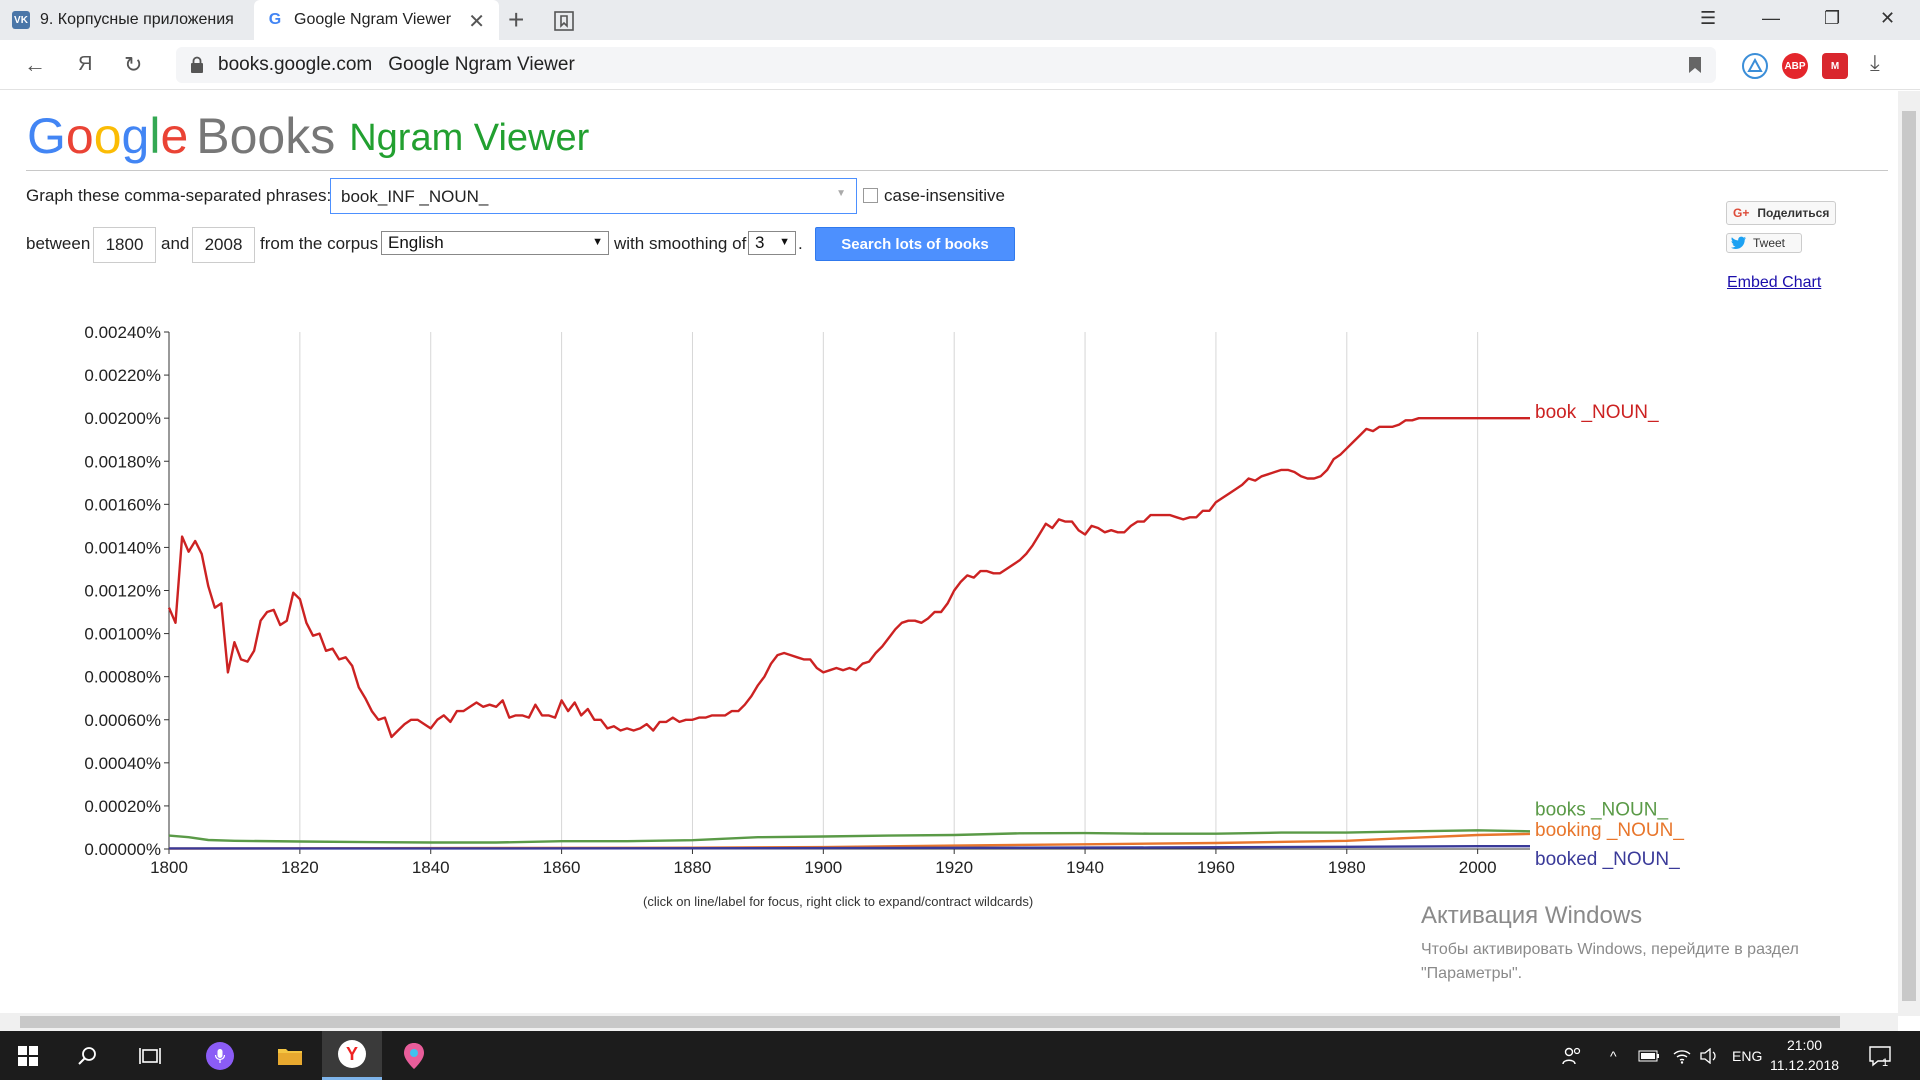 This screenshot has width=1920, height=1080. What do you see at coordinates (133, 64) in the screenshot?
I see `reload-icon: ↻` at bounding box center [133, 64].